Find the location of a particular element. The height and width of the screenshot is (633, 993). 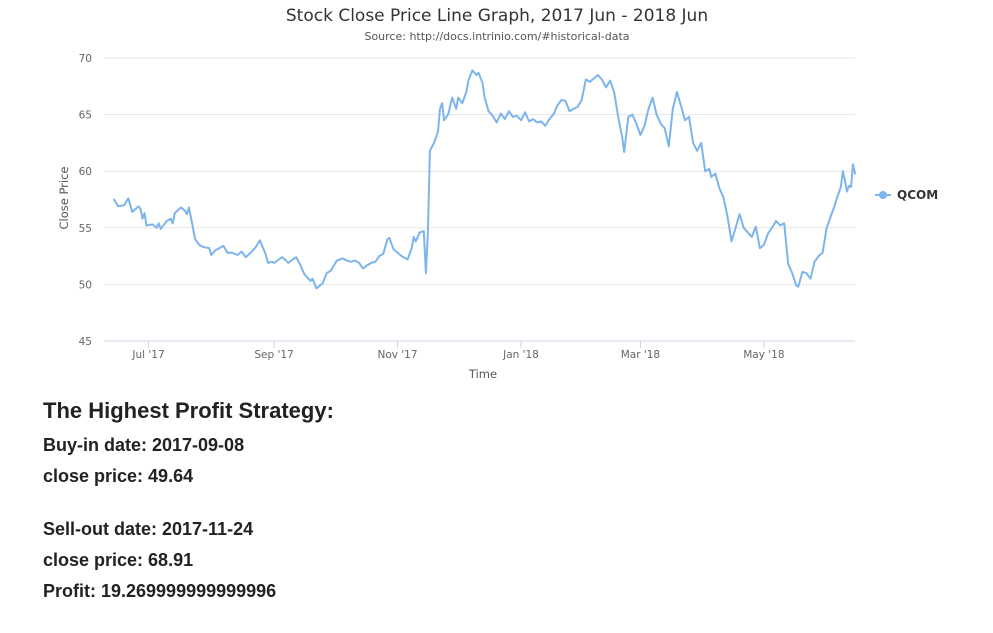

y-tick-label: 60 is located at coordinates (85, 172).